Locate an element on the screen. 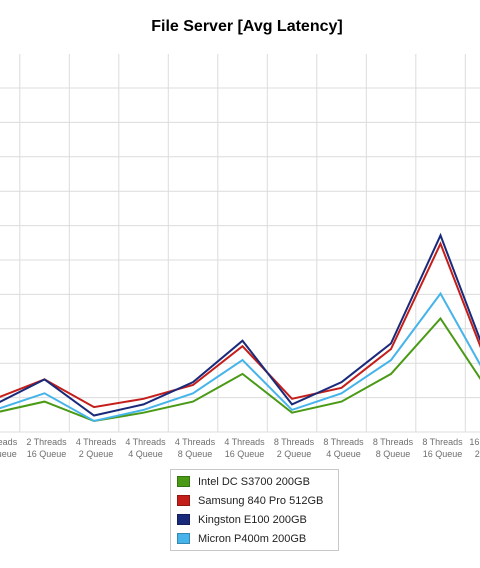 This screenshot has width=480, height=568. legend-item: Micron P400m 200GB is located at coordinates (254, 538).